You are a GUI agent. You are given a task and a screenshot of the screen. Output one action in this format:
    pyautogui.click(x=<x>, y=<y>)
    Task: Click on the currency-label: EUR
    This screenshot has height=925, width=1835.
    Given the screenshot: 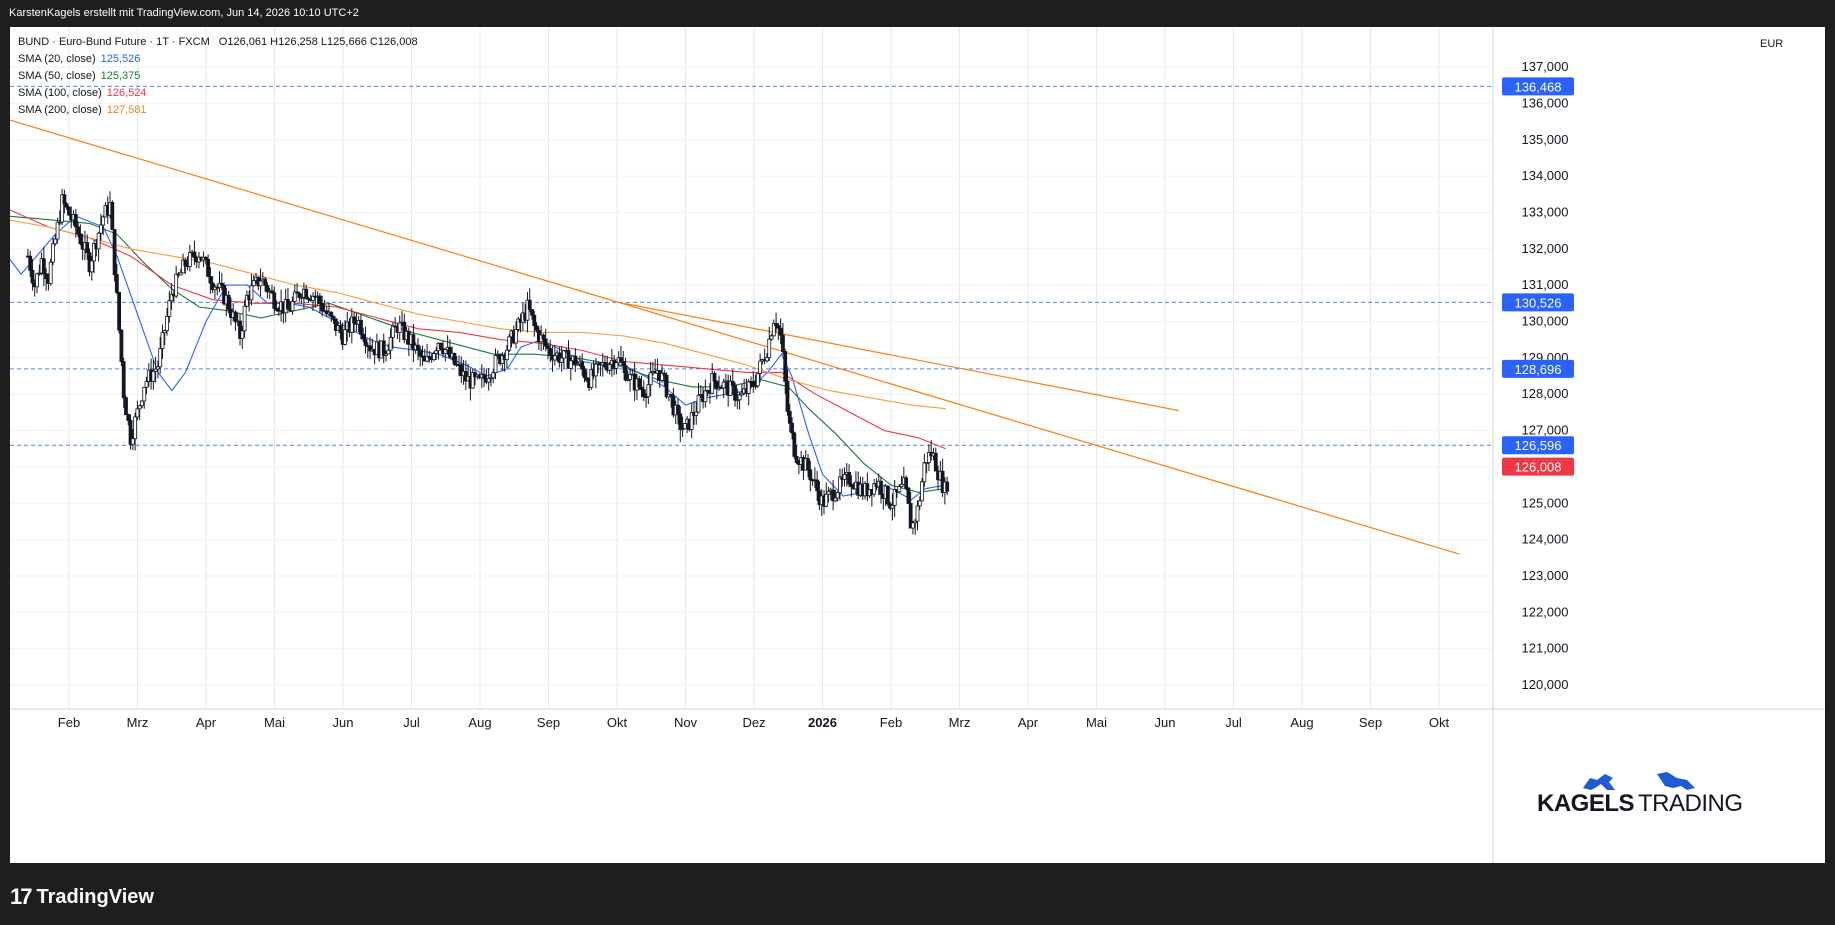 What is the action you would take?
    pyautogui.click(x=1772, y=44)
    